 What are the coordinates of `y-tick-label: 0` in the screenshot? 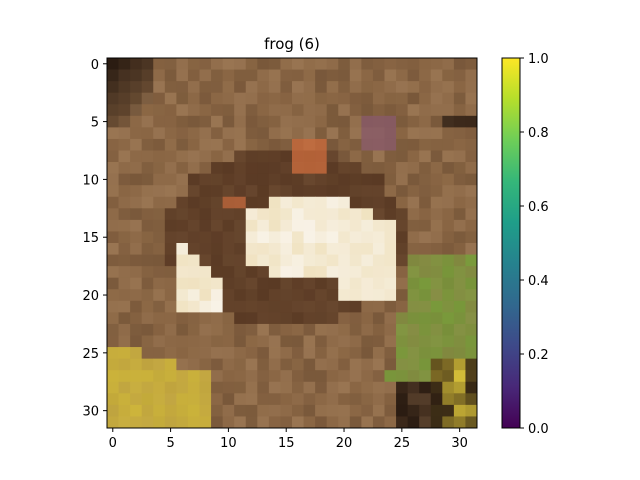 It's located at (95, 65).